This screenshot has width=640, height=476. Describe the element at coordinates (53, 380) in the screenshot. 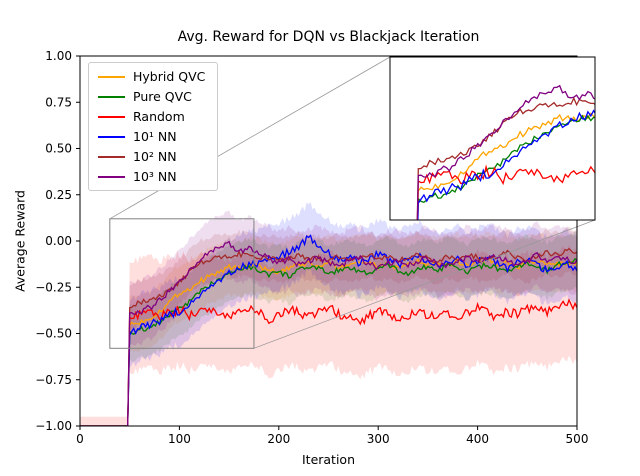

I see `y-tick-label: −0.75` at that location.